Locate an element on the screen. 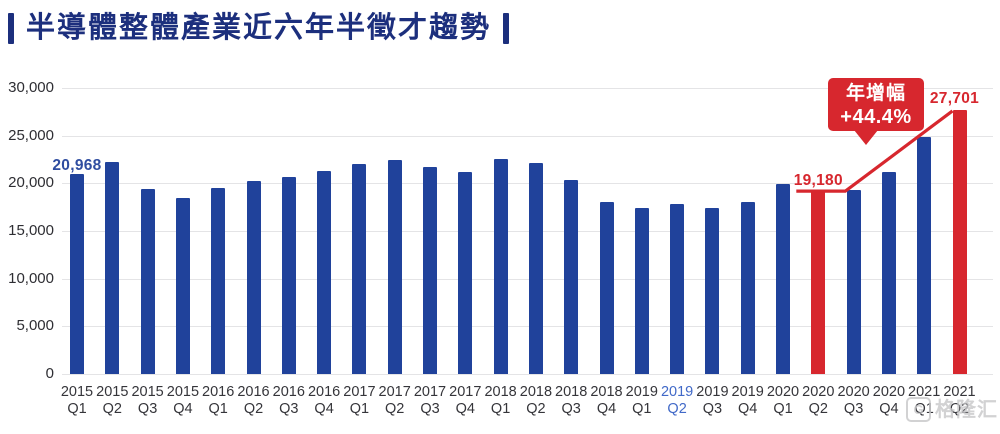 Image resolution: width=1000 pixels, height=434 pixels. watermark-text: 格隆汇 is located at coordinates (966, 409).